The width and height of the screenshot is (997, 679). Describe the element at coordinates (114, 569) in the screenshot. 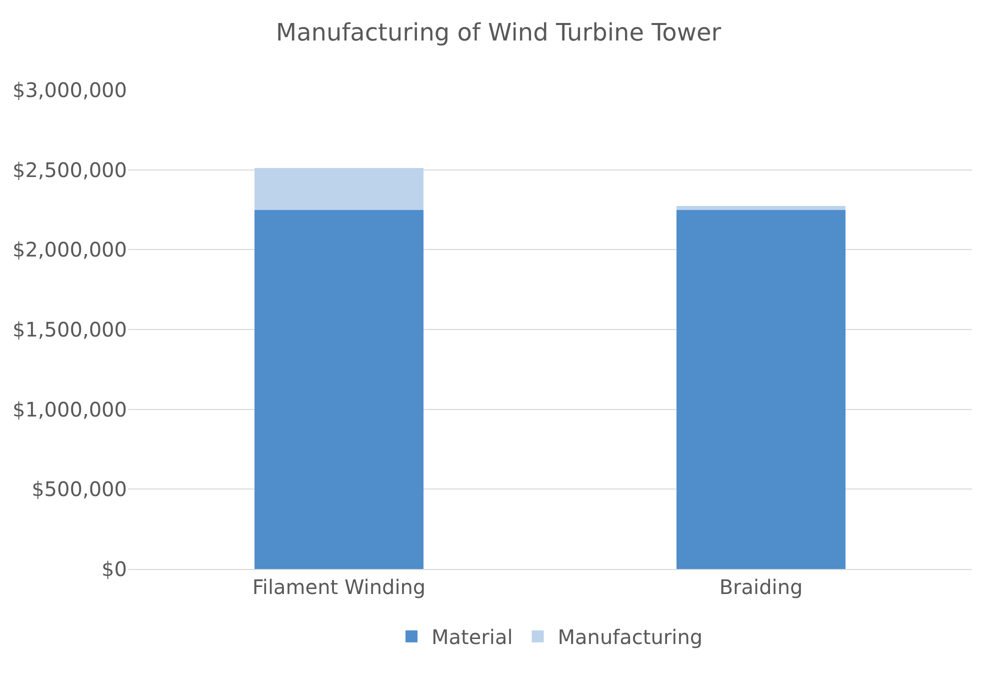

I see `y-tick-label: $0` at that location.